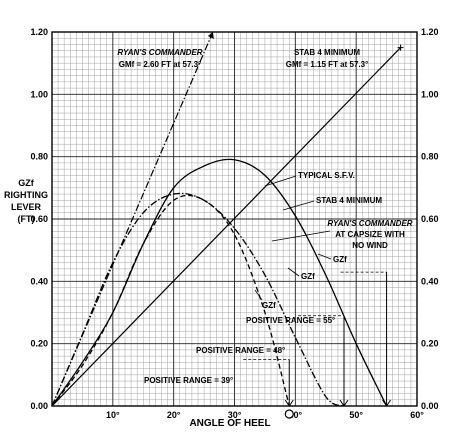 The image size is (450, 443). I want to click on y-tick-label-right: 0.60, so click(430, 219).